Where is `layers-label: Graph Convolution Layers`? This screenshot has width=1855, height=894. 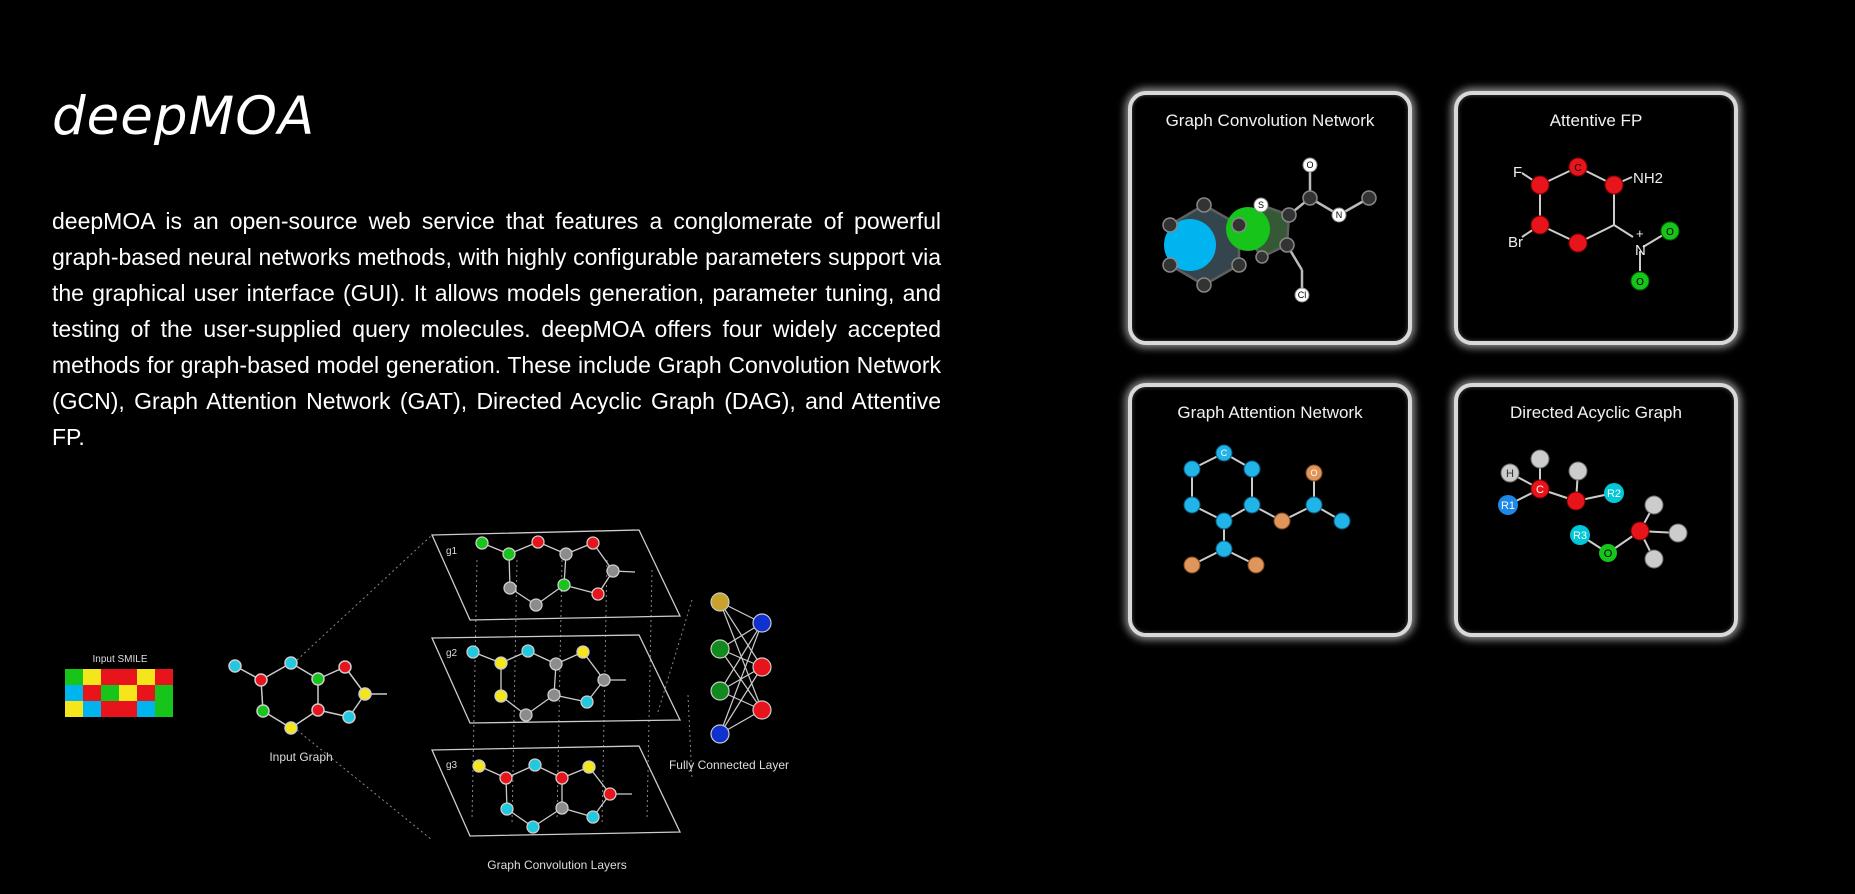 layers-label: Graph Convolution Layers is located at coordinates (556, 865).